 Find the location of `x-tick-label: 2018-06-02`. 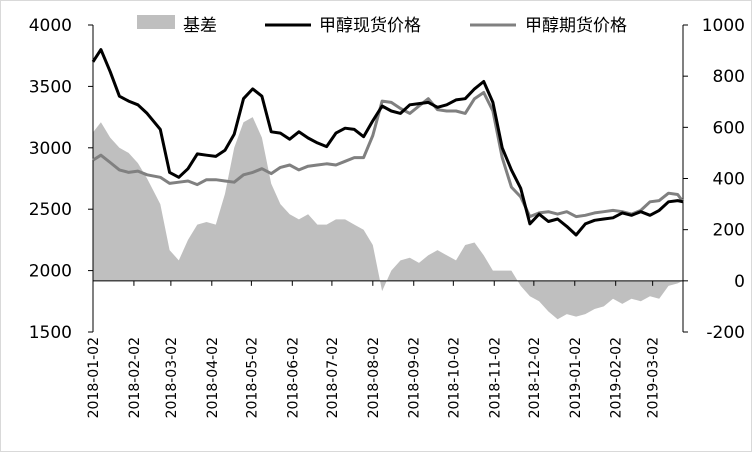

x-tick-label: 2018-06-02 is located at coordinates (293, 377).